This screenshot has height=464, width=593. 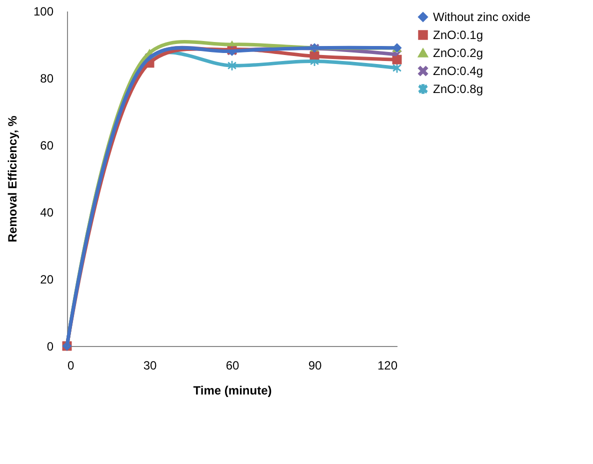 I want to click on y-tick-label: 60, so click(x=47, y=145).